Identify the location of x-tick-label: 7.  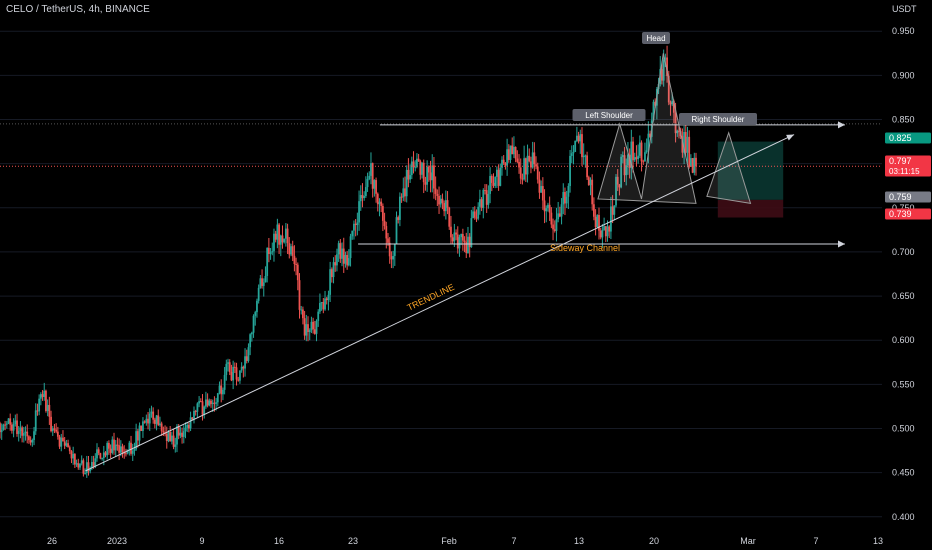
(815, 541).